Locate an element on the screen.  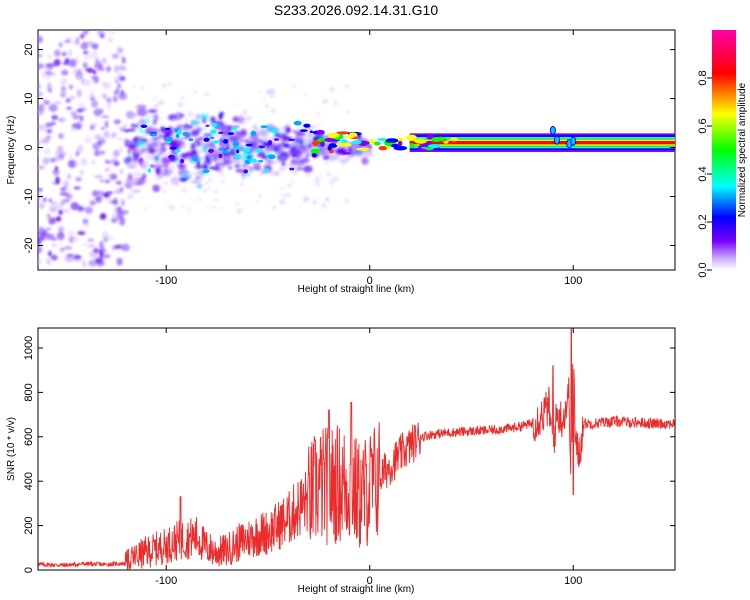
heatmap-y-tick-label: 0 is located at coordinates (29, 147).